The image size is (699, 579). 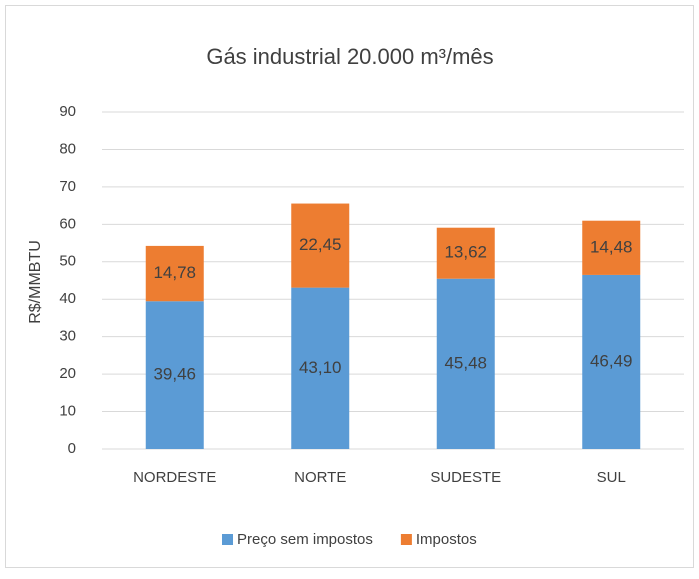 What do you see at coordinates (611, 477) in the screenshot?
I see `x-tick-label: SUL` at bounding box center [611, 477].